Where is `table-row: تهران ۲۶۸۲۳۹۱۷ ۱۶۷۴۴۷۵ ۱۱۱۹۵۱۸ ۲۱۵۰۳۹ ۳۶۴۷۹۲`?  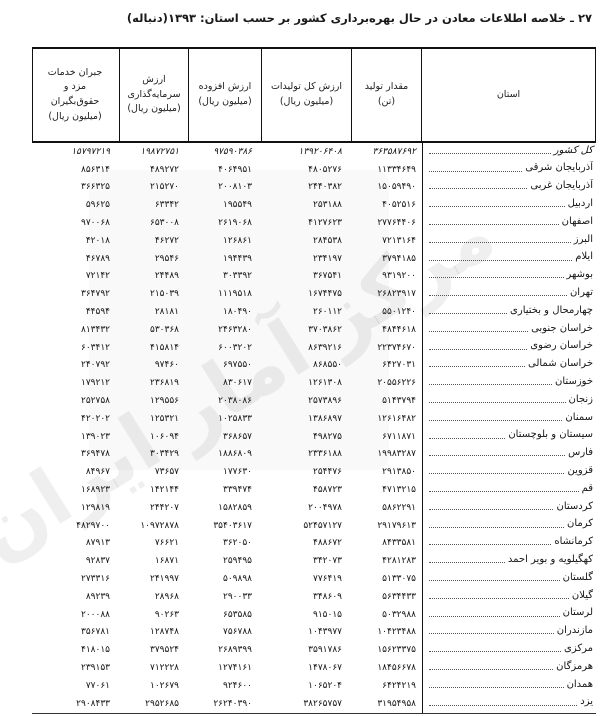 table-row: تهران ۲۶۸۲۳۹۱۷ ۱۶۷۴۴۷۵ ۱۱۱۹۵۱۸ ۲۱۵۰۳۹ ۳۶۴۷۹۲ is located at coordinates (315, 294).